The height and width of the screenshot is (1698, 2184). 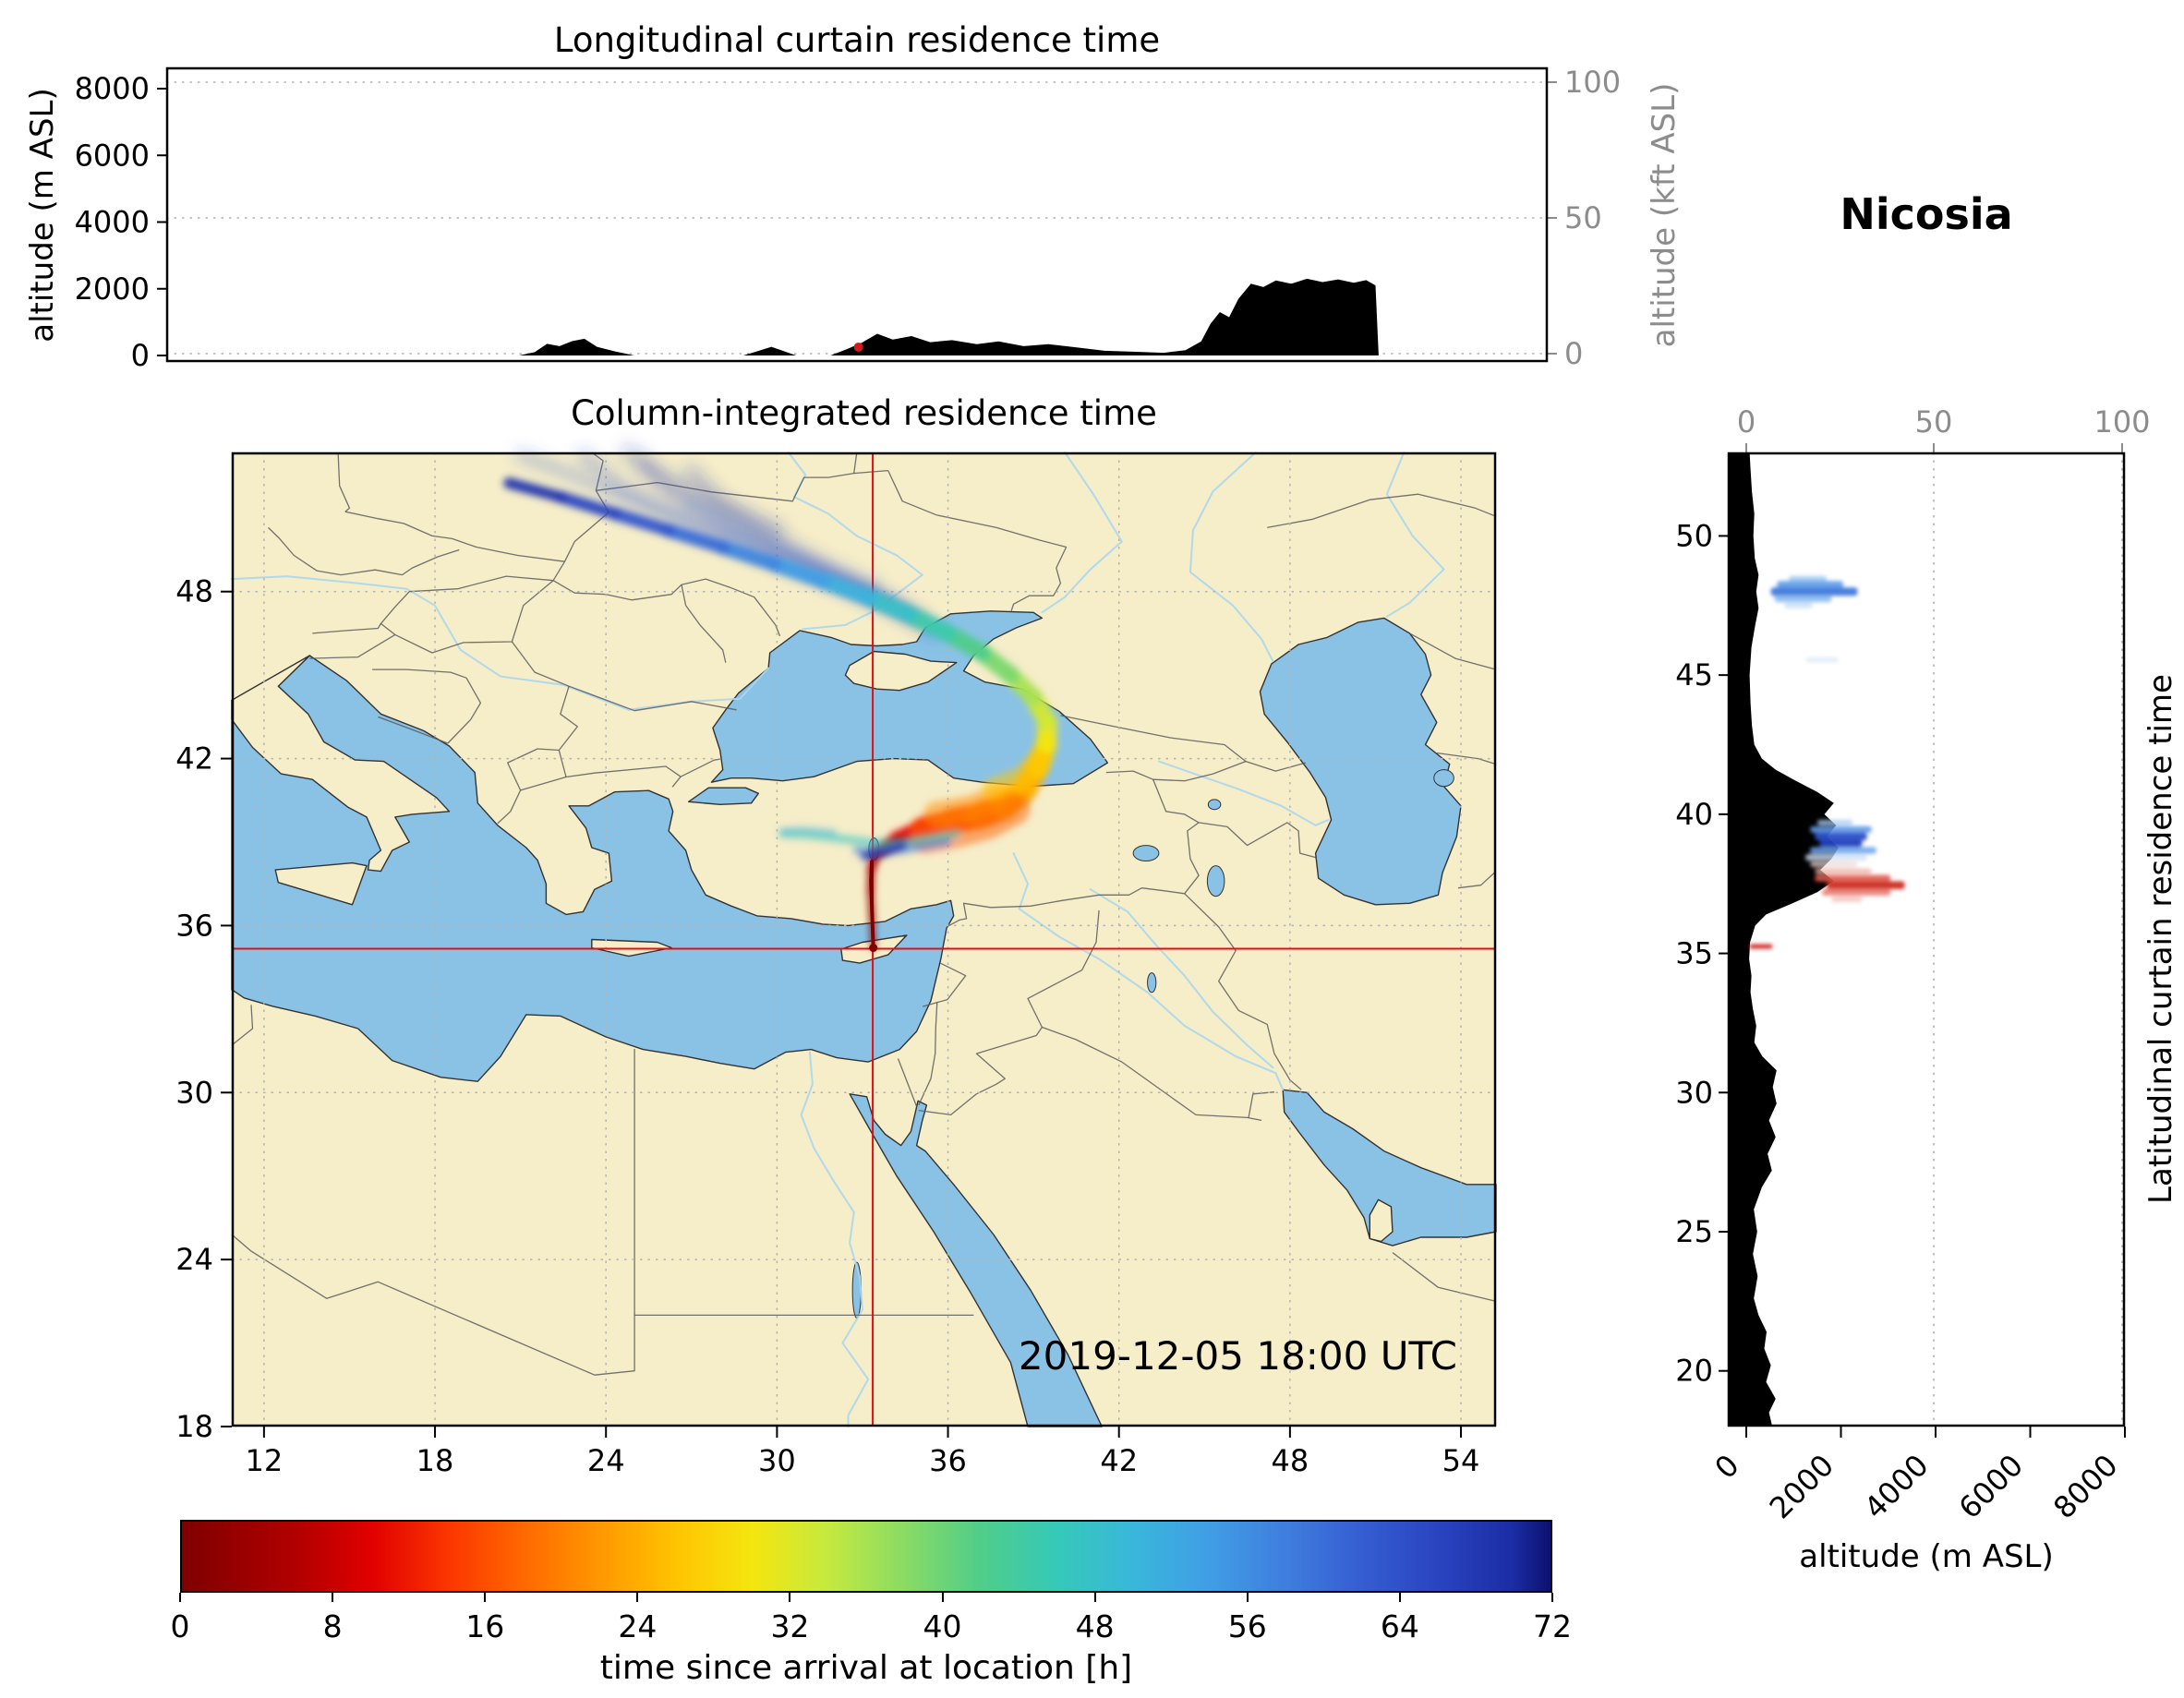 I want to click on longitudinal-curtain-plot: 0 50 100 0 2000 4000 6000 8000, so click(x=848, y=219).